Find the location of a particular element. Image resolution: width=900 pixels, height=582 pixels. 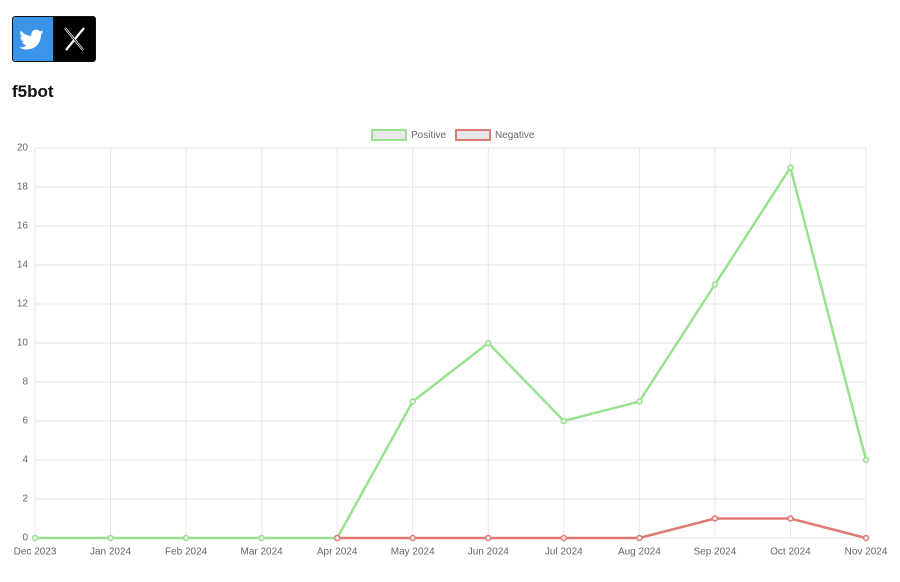

y-tick-label: 12 is located at coordinates (23, 304).